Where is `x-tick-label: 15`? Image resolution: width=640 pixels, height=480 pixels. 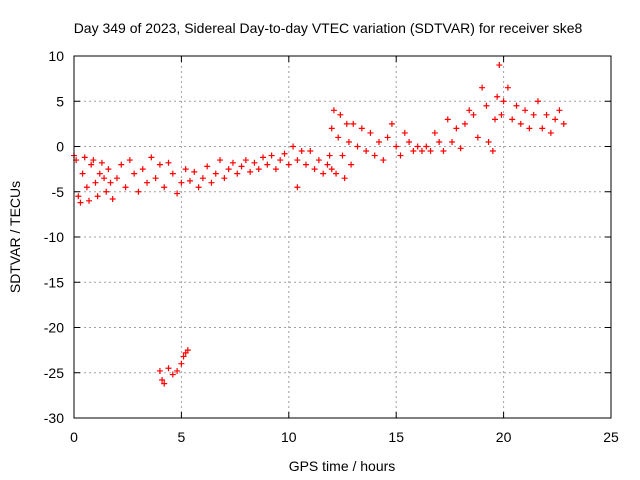 x-tick-label: 15 is located at coordinates (396, 437).